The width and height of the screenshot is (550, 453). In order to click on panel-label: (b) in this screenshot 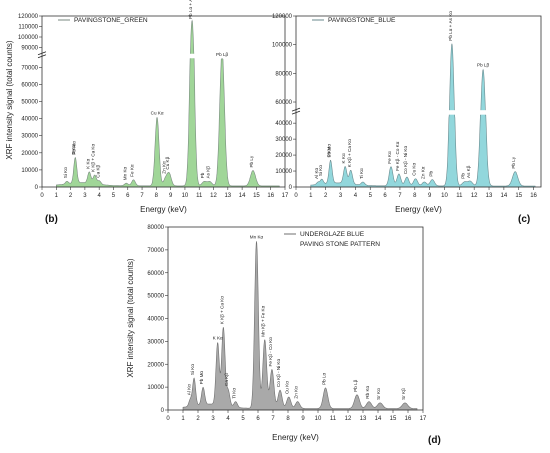, I will do `click(51, 219)`.